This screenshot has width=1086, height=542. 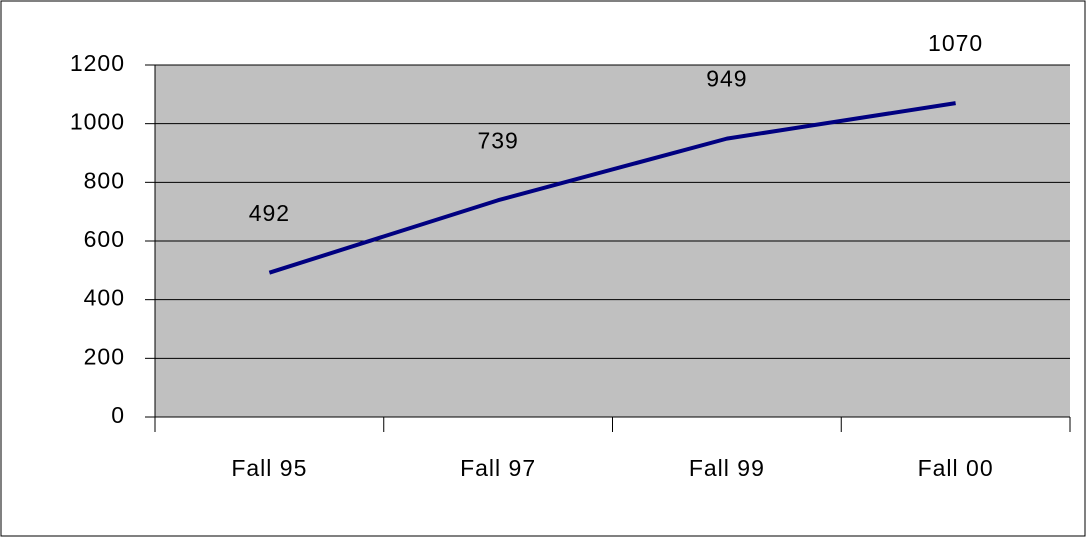 I want to click on y-tick-label: 200, so click(x=104, y=356).